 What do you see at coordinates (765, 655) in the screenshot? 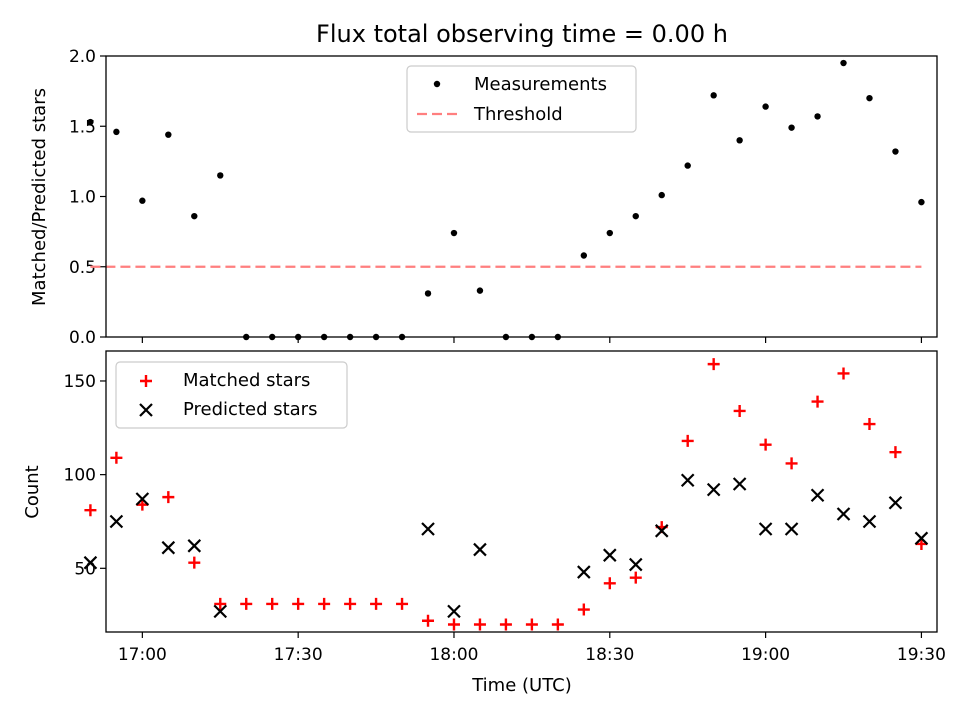
I see `x-tick-label: 19:00` at bounding box center [765, 655].